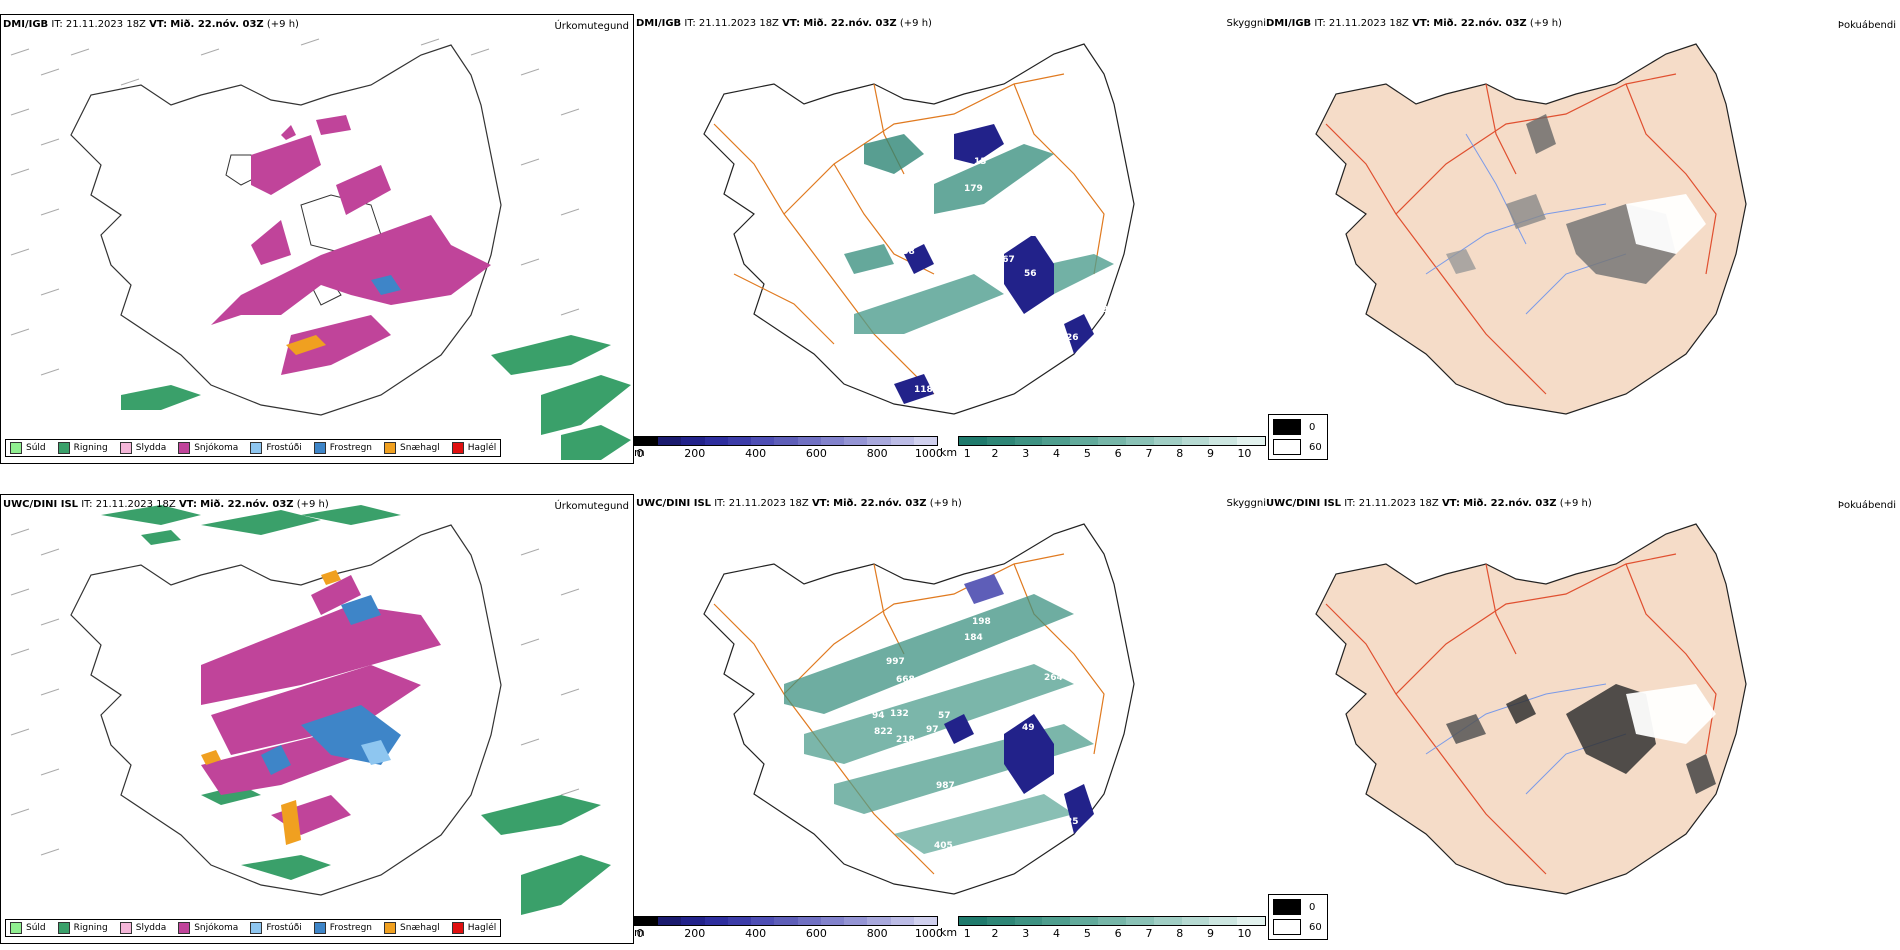 The height and width of the screenshot is (950, 1900). Describe the element at coordinates (899, 714) in the screenshot. I see `vis-label: 132` at that location.